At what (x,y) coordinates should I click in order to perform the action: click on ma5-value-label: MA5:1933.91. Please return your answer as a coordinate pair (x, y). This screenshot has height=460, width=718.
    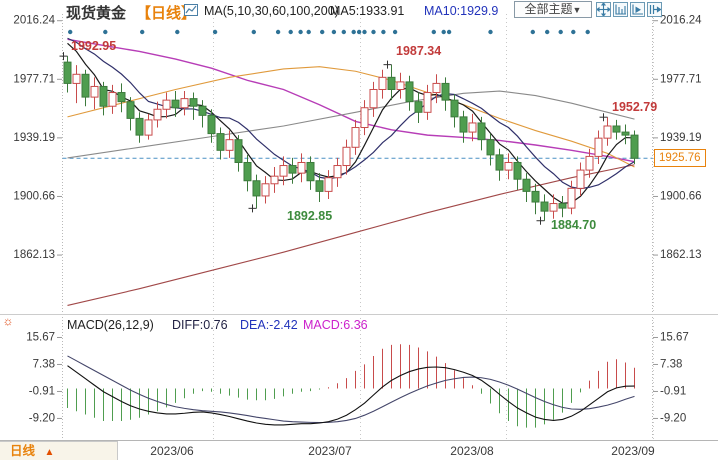
    Looking at the image, I should click on (367, 11).